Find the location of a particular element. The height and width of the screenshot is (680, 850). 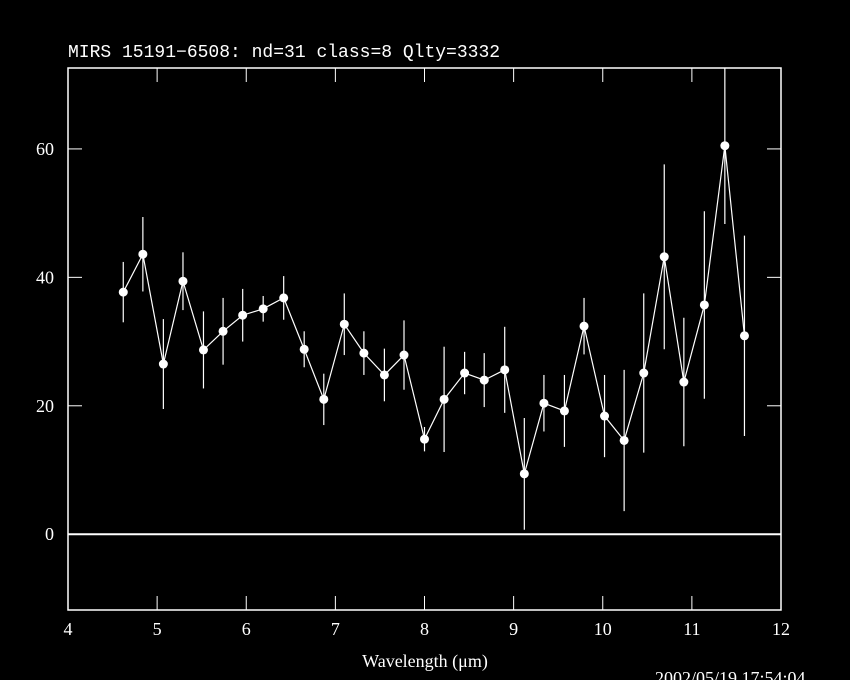

x-tick-label: 8 is located at coordinates (424, 629).